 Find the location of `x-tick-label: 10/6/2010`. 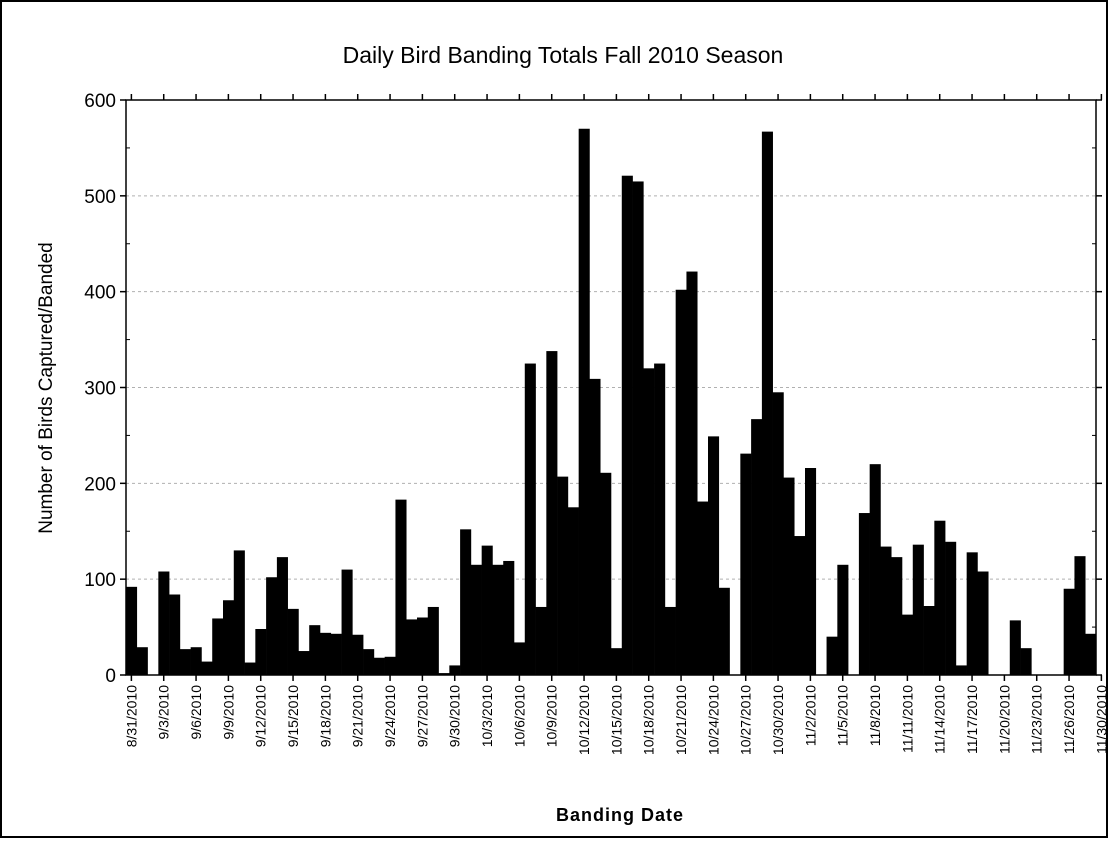

x-tick-label: 10/6/2010 is located at coordinates (519, 716).